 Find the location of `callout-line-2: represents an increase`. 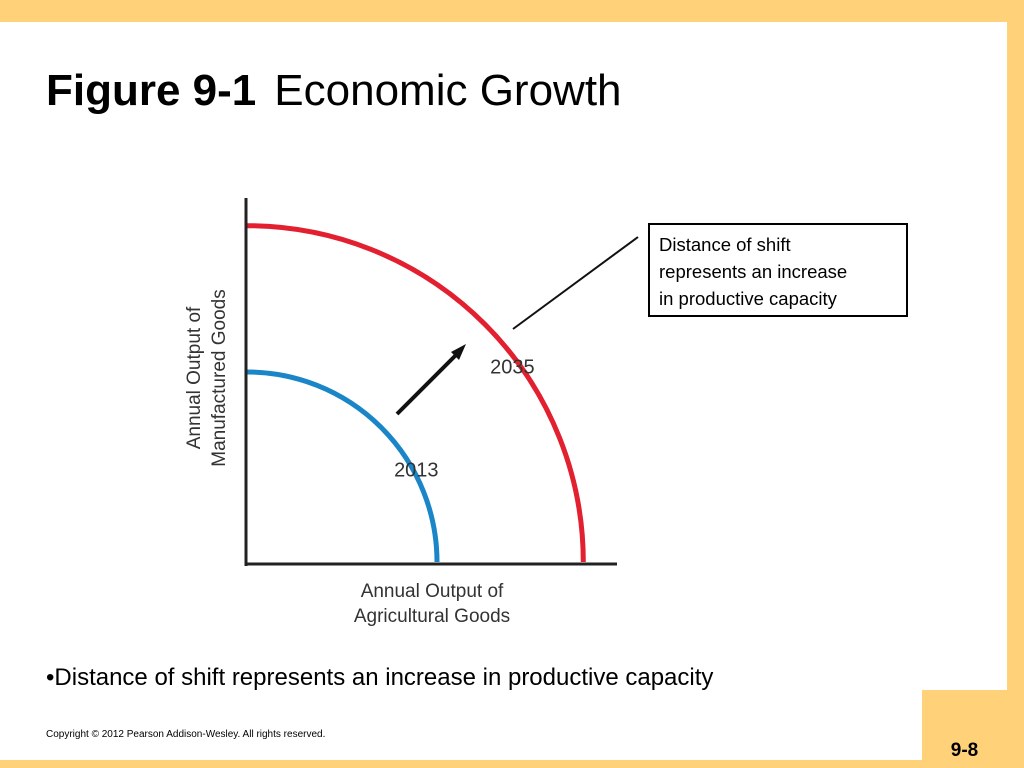

callout-line-2: represents an increase is located at coordinates (753, 271).